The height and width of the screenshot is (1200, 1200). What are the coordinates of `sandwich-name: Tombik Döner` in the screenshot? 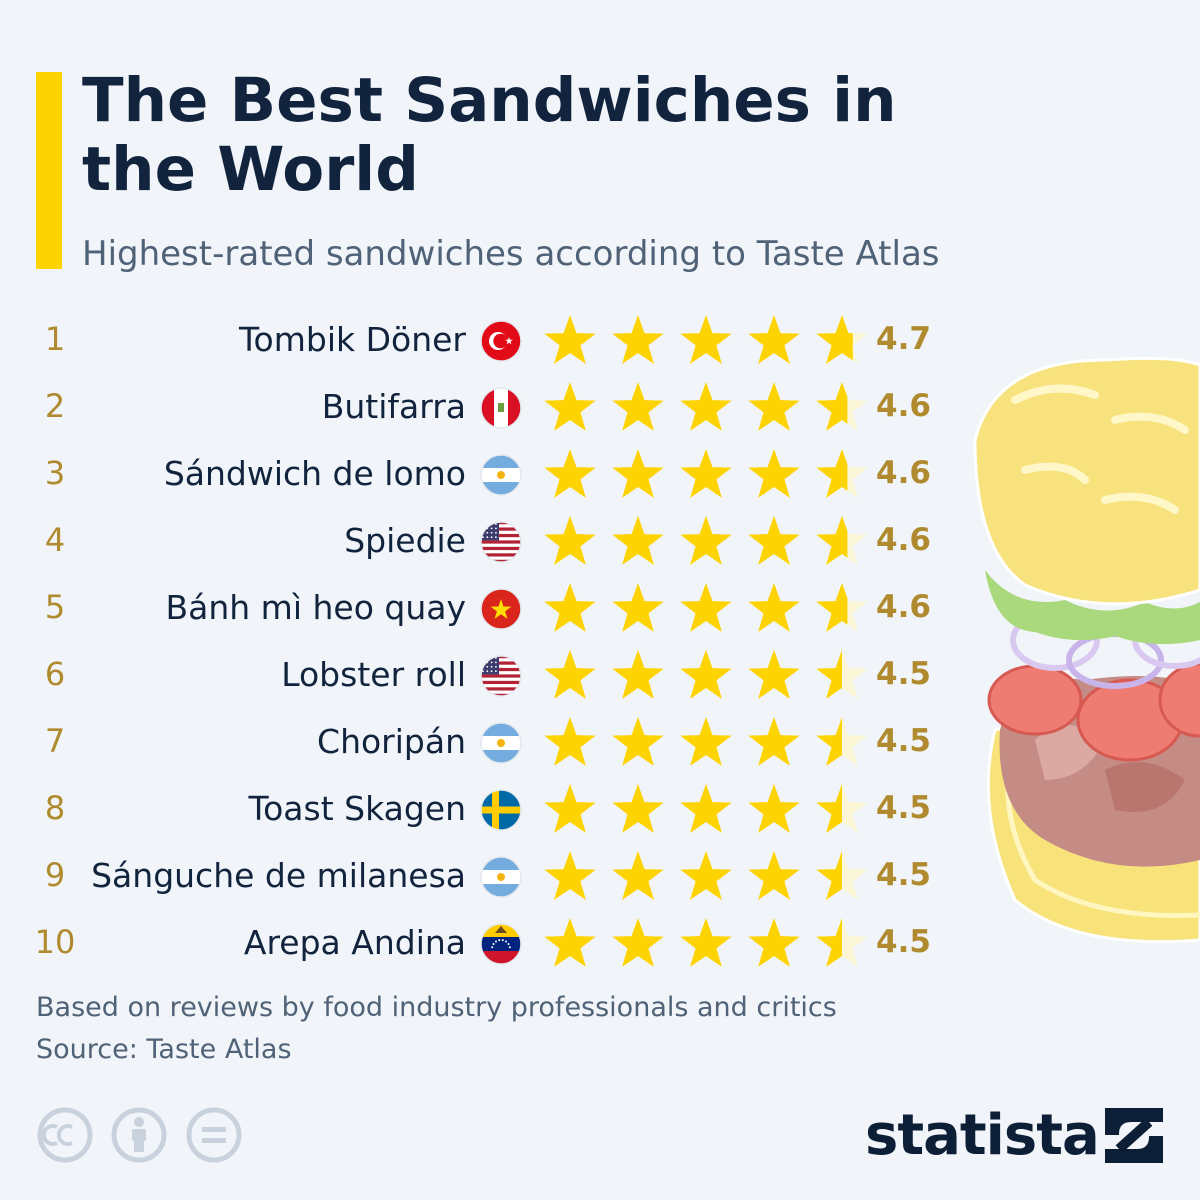 It's located at (352, 339).